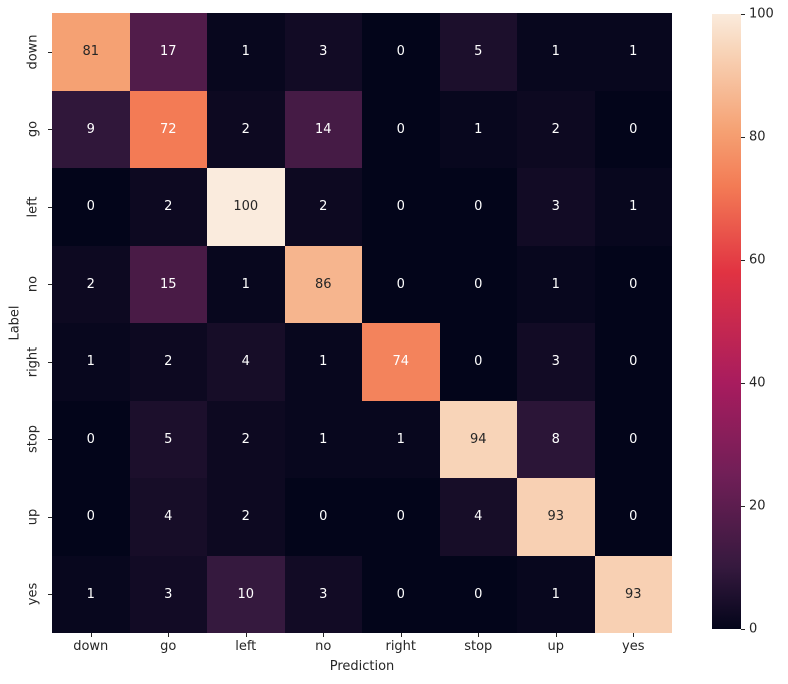 This screenshot has height=684, width=788. Describe the element at coordinates (33, 362) in the screenshot. I see `y-tick-label: right` at that location.